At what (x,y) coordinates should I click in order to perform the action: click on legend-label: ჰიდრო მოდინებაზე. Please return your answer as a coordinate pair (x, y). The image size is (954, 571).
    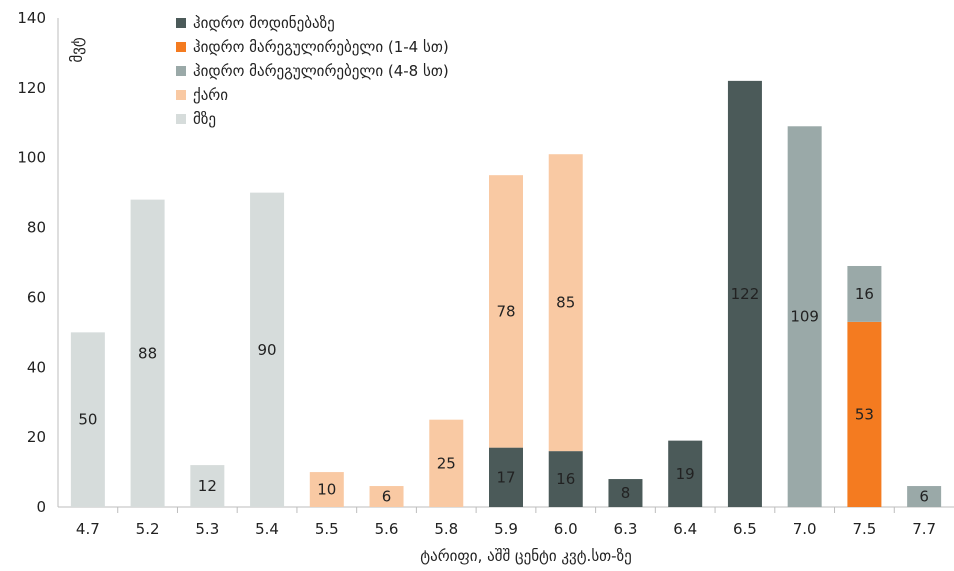
    Looking at the image, I should click on (264, 23).